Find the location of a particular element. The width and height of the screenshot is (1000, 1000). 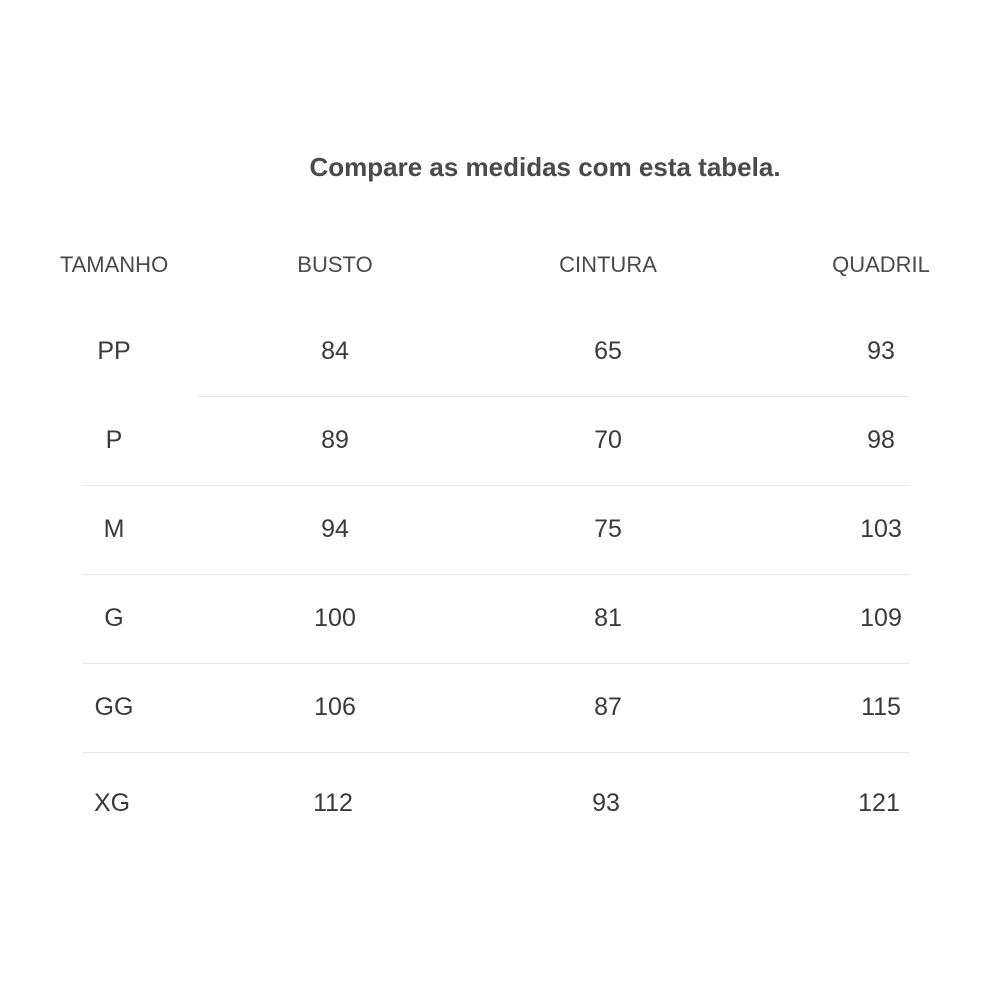

quadril-cell: 93 is located at coordinates (881, 351).